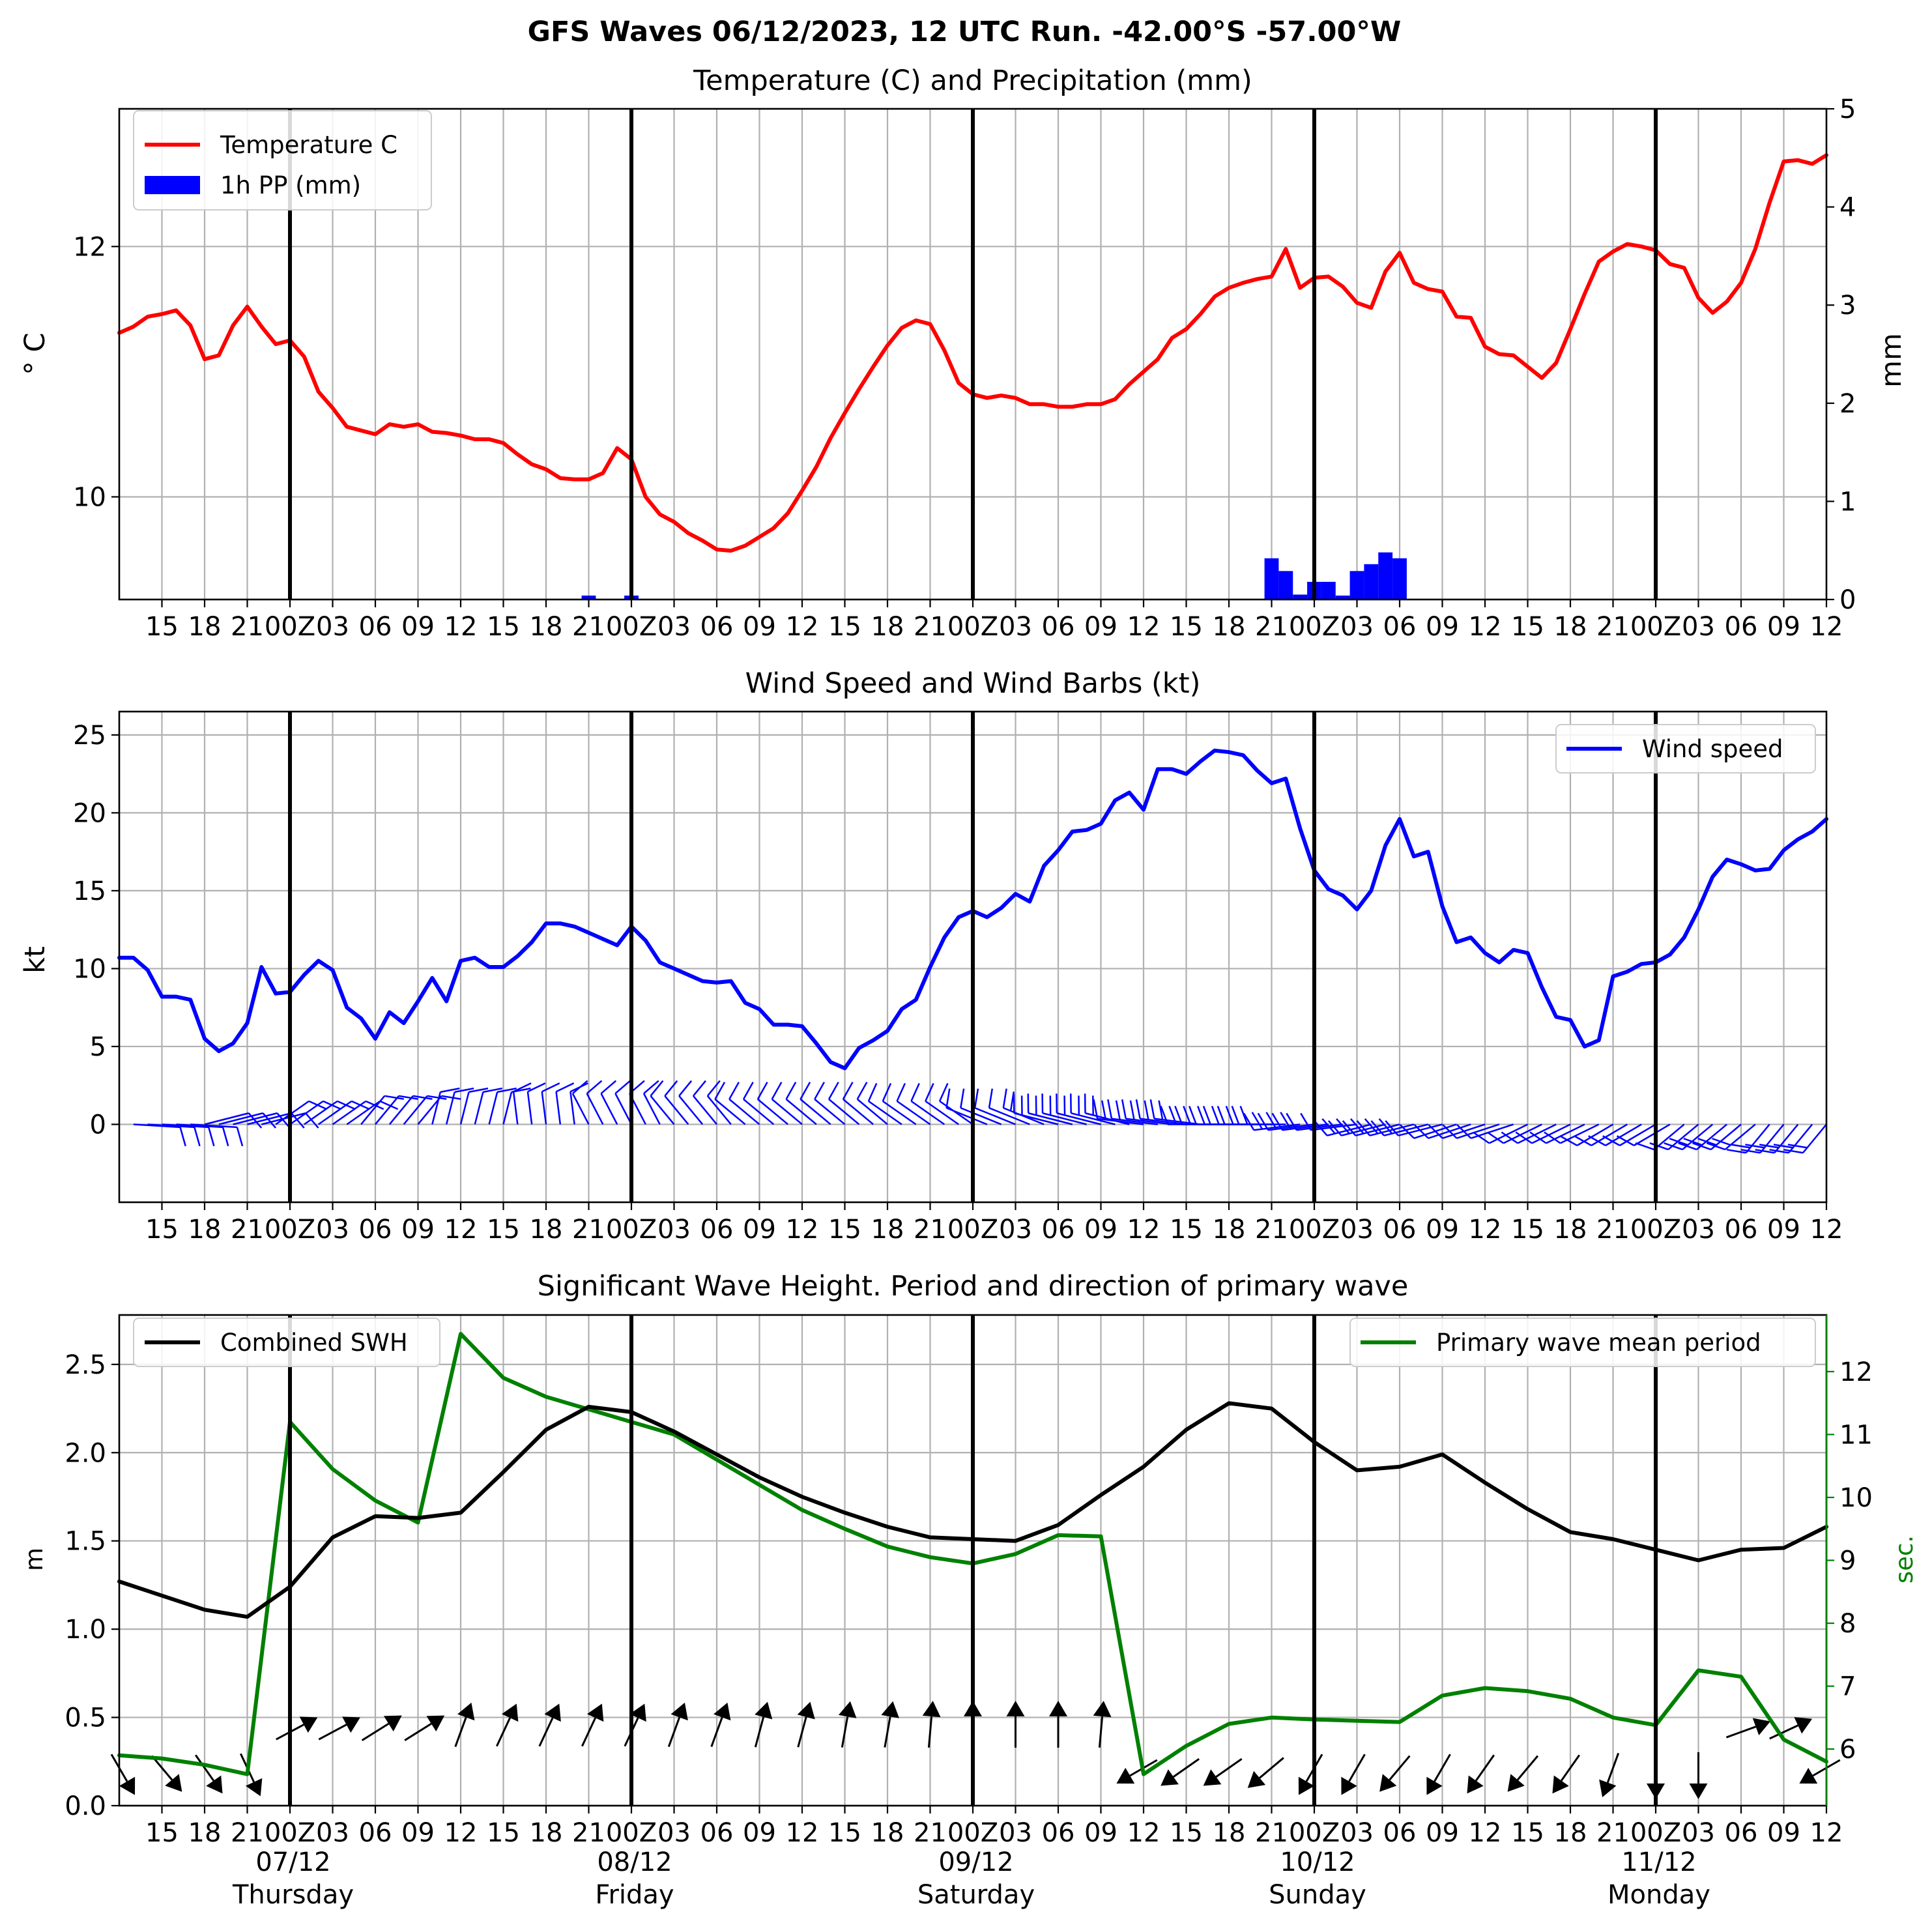  Describe the element at coordinates (1485, 1230) in the screenshot. I see `x-tick-label: 12` at that location.